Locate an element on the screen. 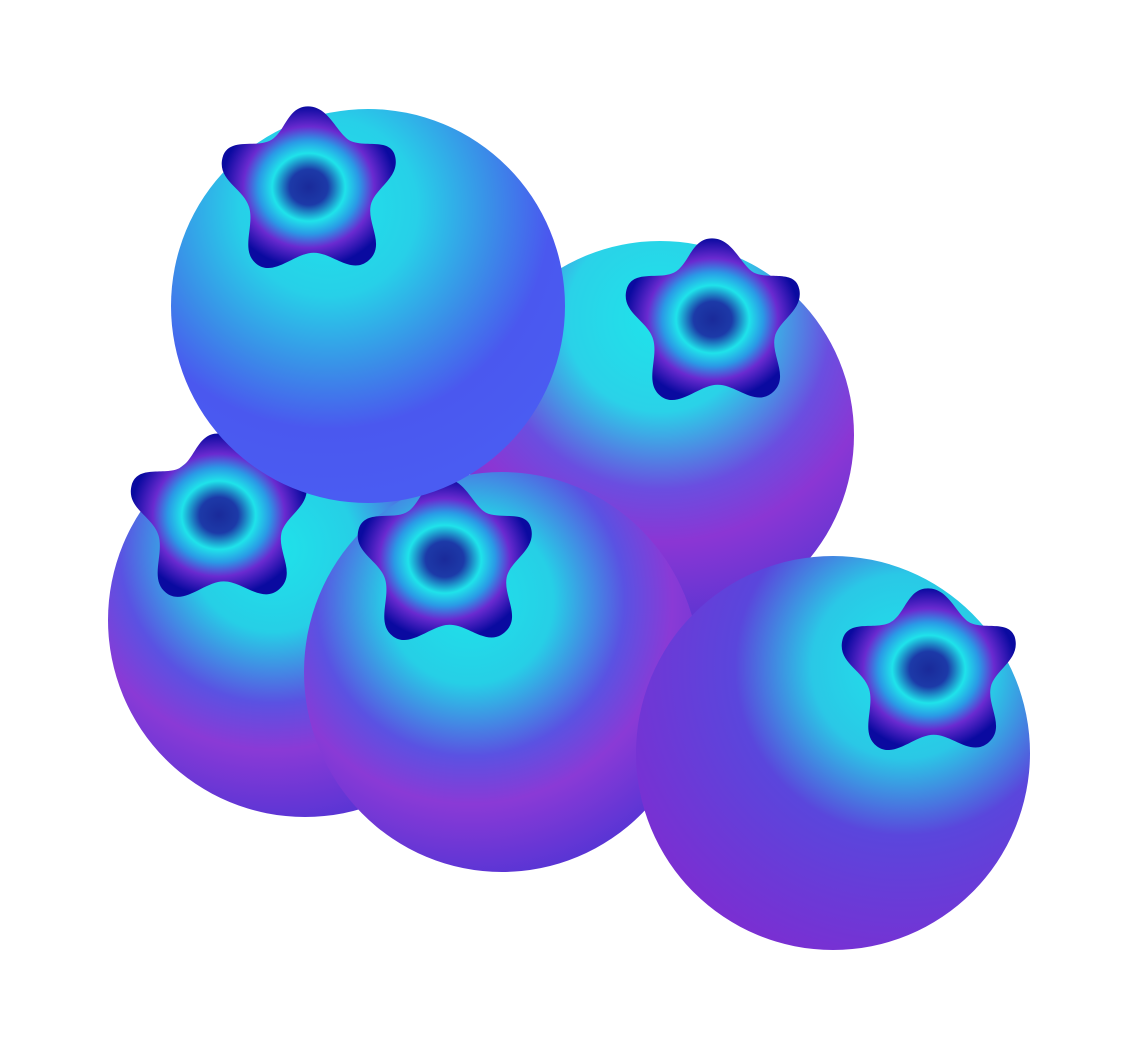 The image size is (1140, 1058). berry-center-front is located at coordinates (502, 672).